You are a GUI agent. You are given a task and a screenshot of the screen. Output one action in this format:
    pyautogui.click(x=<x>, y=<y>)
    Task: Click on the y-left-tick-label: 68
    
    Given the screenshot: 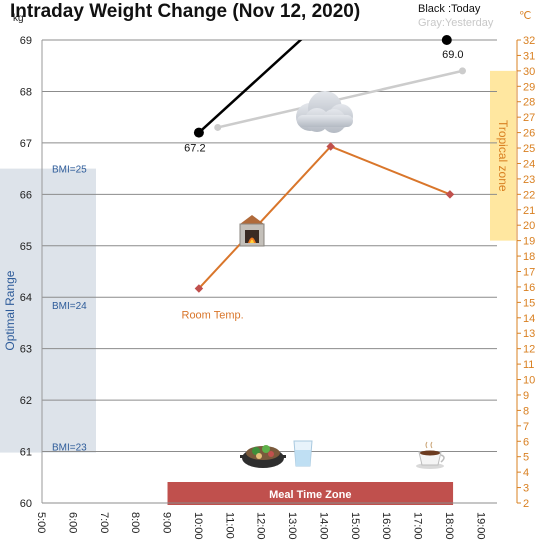 What is the action you would take?
    pyautogui.click(x=26, y=92)
    